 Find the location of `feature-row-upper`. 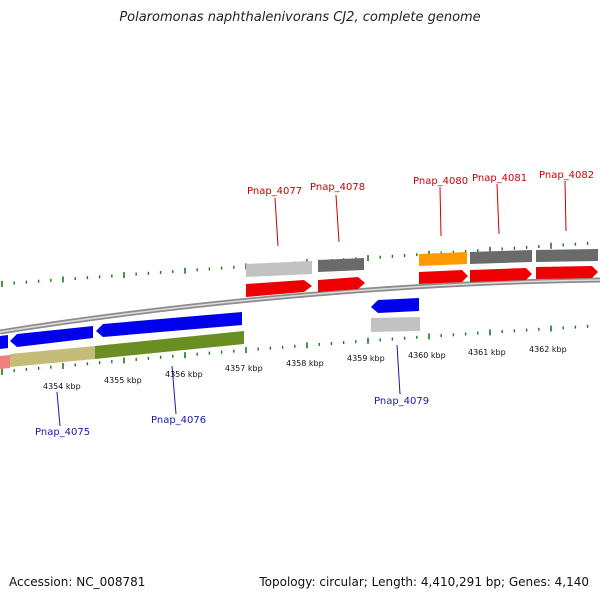

feature-row-upper is located at coordinates (422, 263).